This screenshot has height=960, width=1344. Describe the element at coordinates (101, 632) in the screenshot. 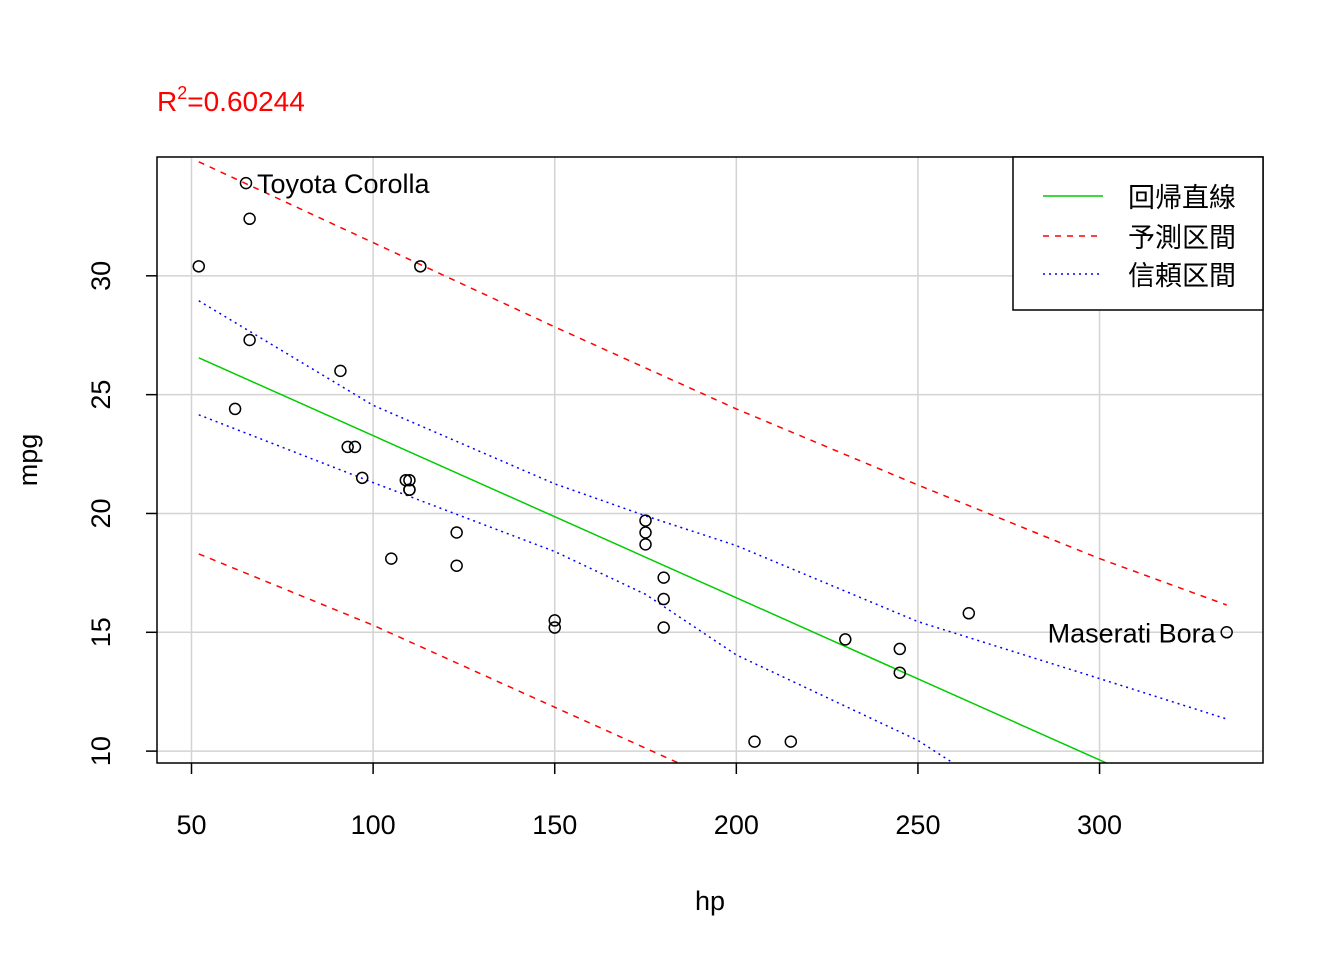

I see `y-tick-label-15: 15` at that location.